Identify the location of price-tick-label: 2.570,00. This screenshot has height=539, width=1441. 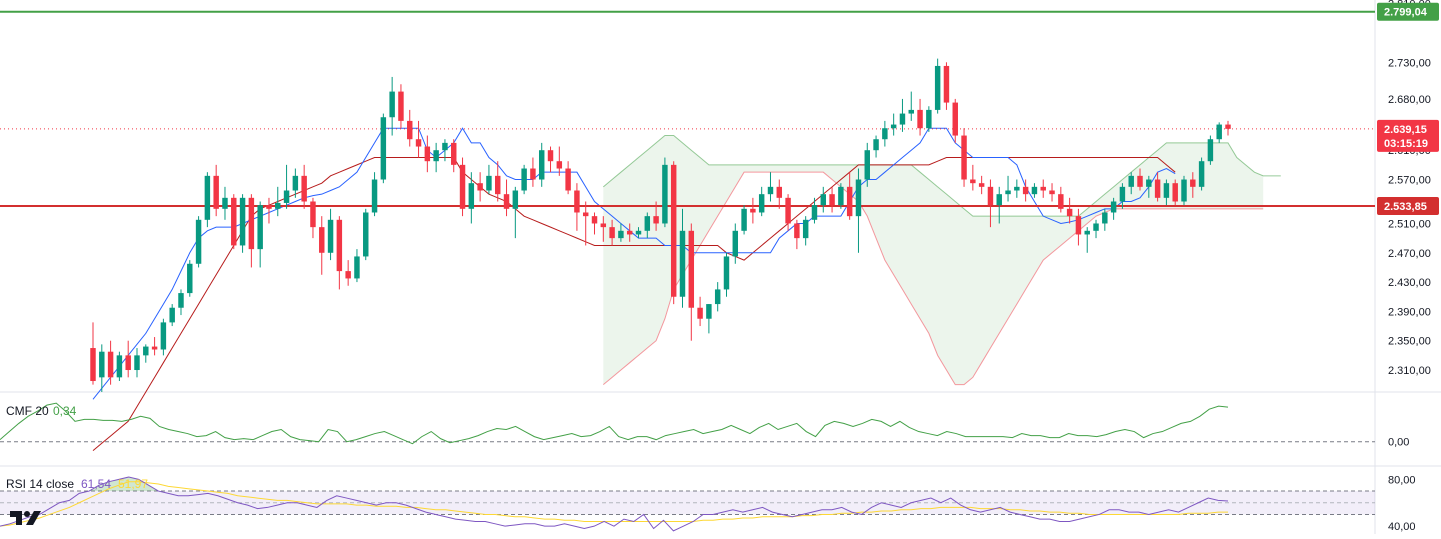
(1409, 181).